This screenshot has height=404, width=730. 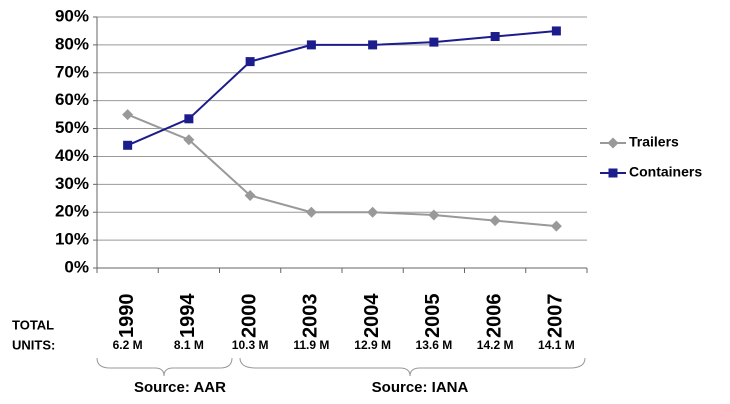 I want to click on legend-label: Trailers, so click(x=654, y=142).